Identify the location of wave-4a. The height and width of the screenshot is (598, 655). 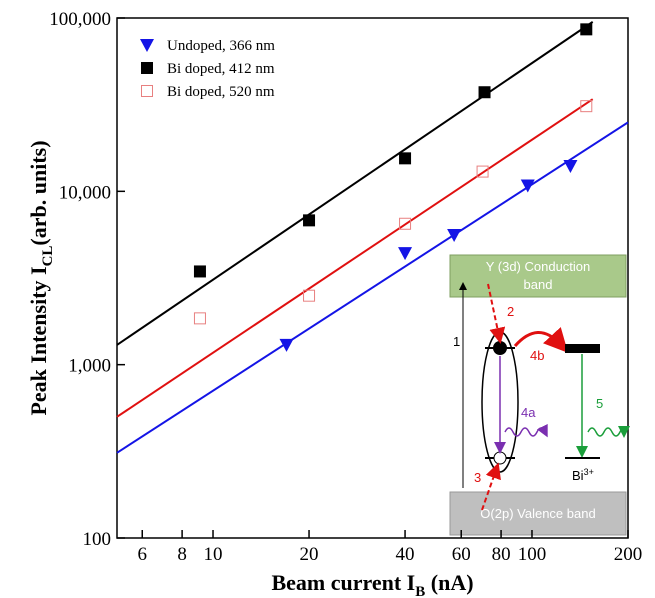
(526, 430).